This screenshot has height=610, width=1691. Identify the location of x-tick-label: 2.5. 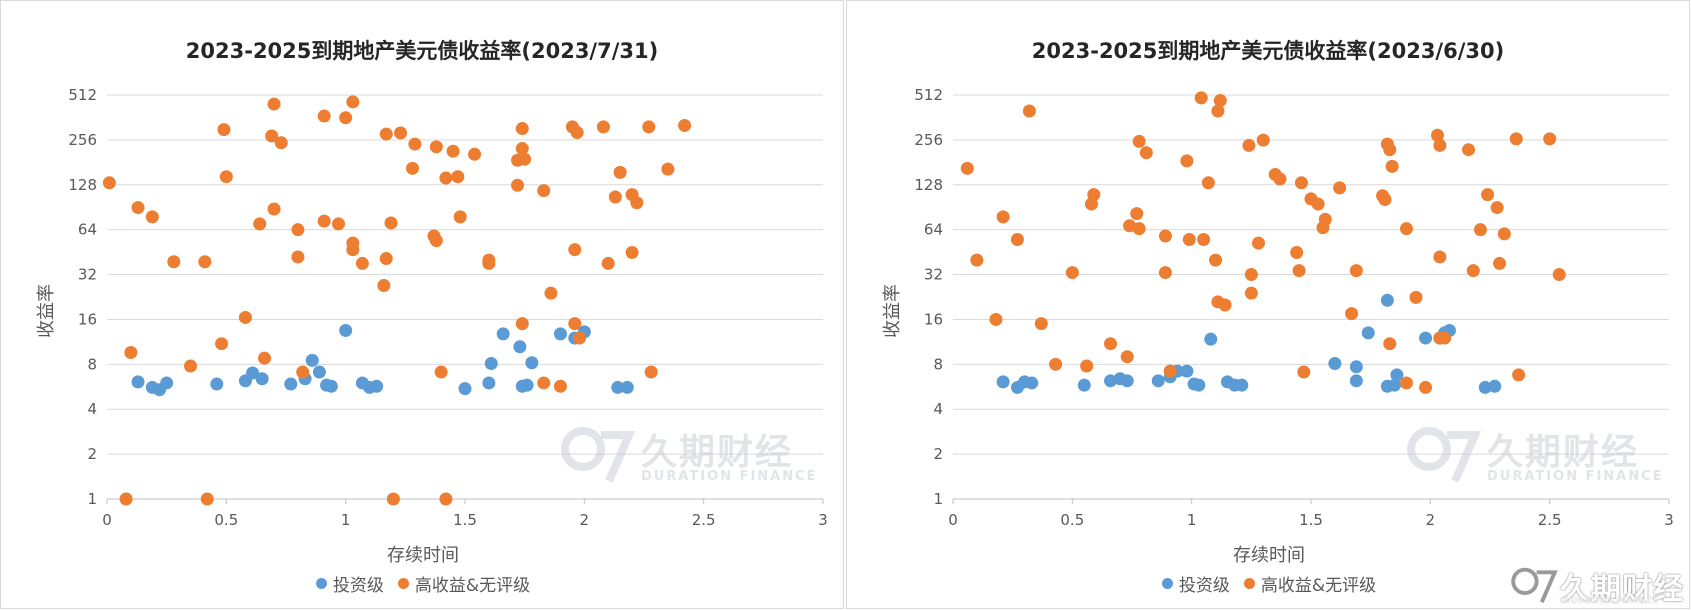
(1550, 520).